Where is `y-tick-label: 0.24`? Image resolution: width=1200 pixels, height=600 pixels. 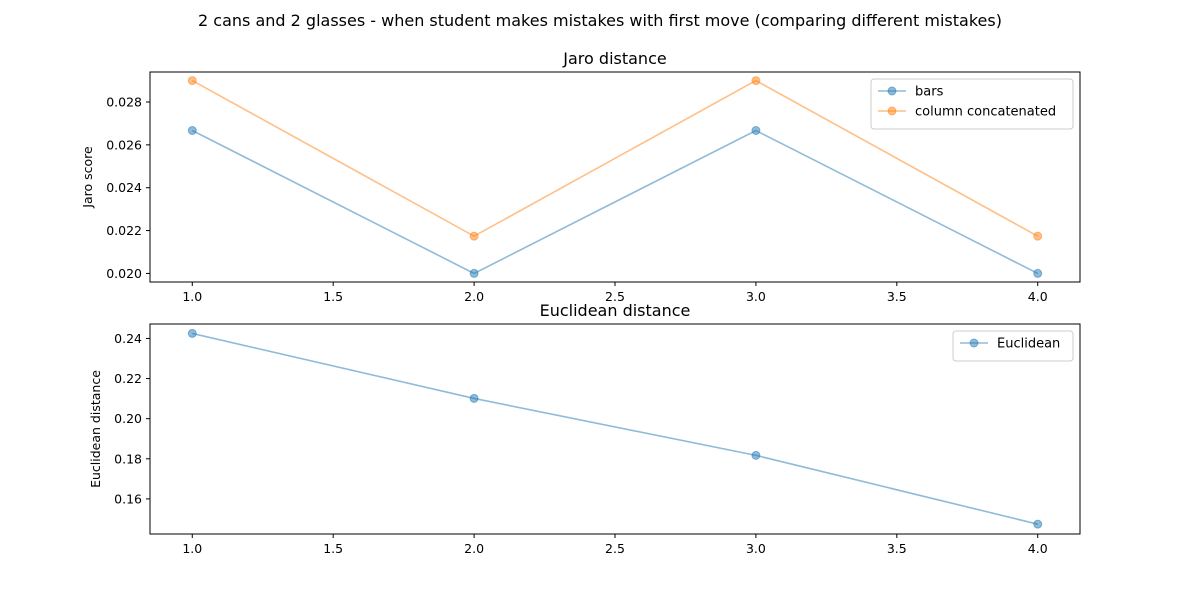
y-tick-label: 0.24 is located at coordinates (128, 338).